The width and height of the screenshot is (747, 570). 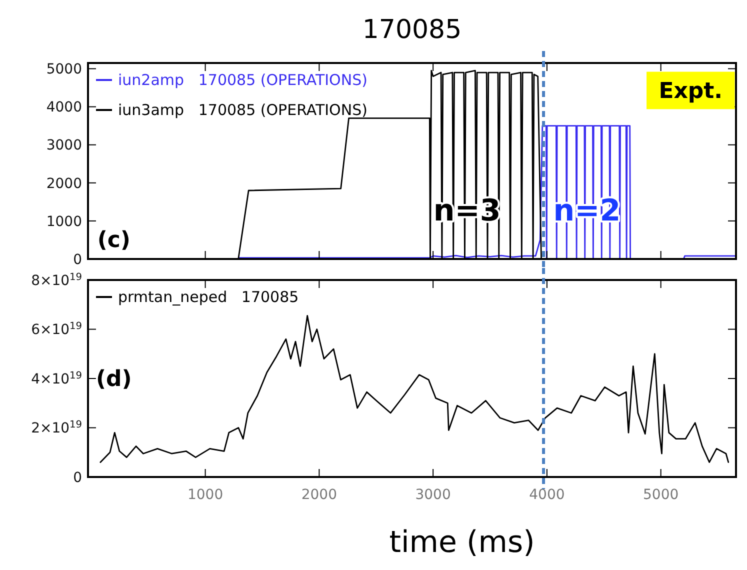 What do you see at coordinates (433, 495) in the screenshot?
I see `x-tick-label: 3000` at bounding box center [433, 495].